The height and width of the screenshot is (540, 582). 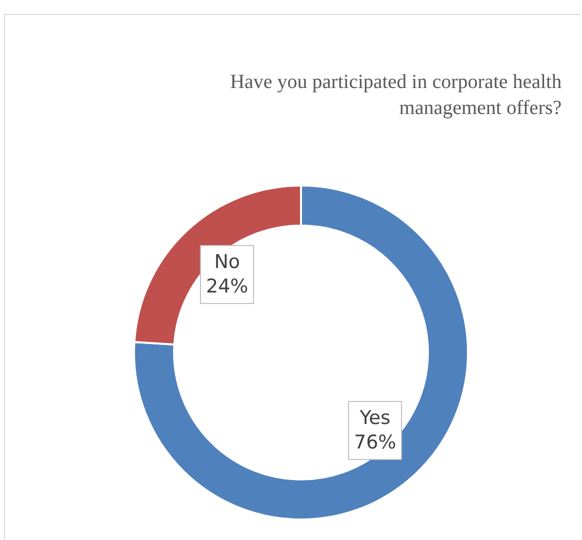 I want to click on chart-title: Have you participated in corporate health management offers?, so click(x=396, y=95).